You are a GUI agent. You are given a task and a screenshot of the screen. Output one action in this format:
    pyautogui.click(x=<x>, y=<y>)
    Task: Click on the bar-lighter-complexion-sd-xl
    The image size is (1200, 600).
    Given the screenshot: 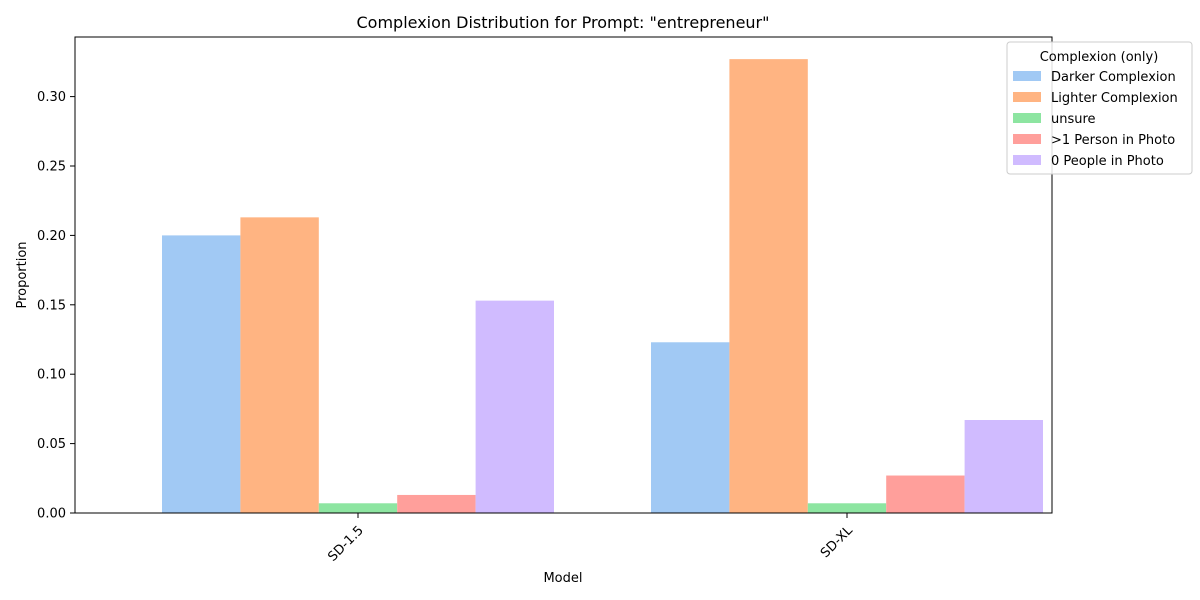 What is the action you would take?
    pyautogui.click(x=768, y=286)
    